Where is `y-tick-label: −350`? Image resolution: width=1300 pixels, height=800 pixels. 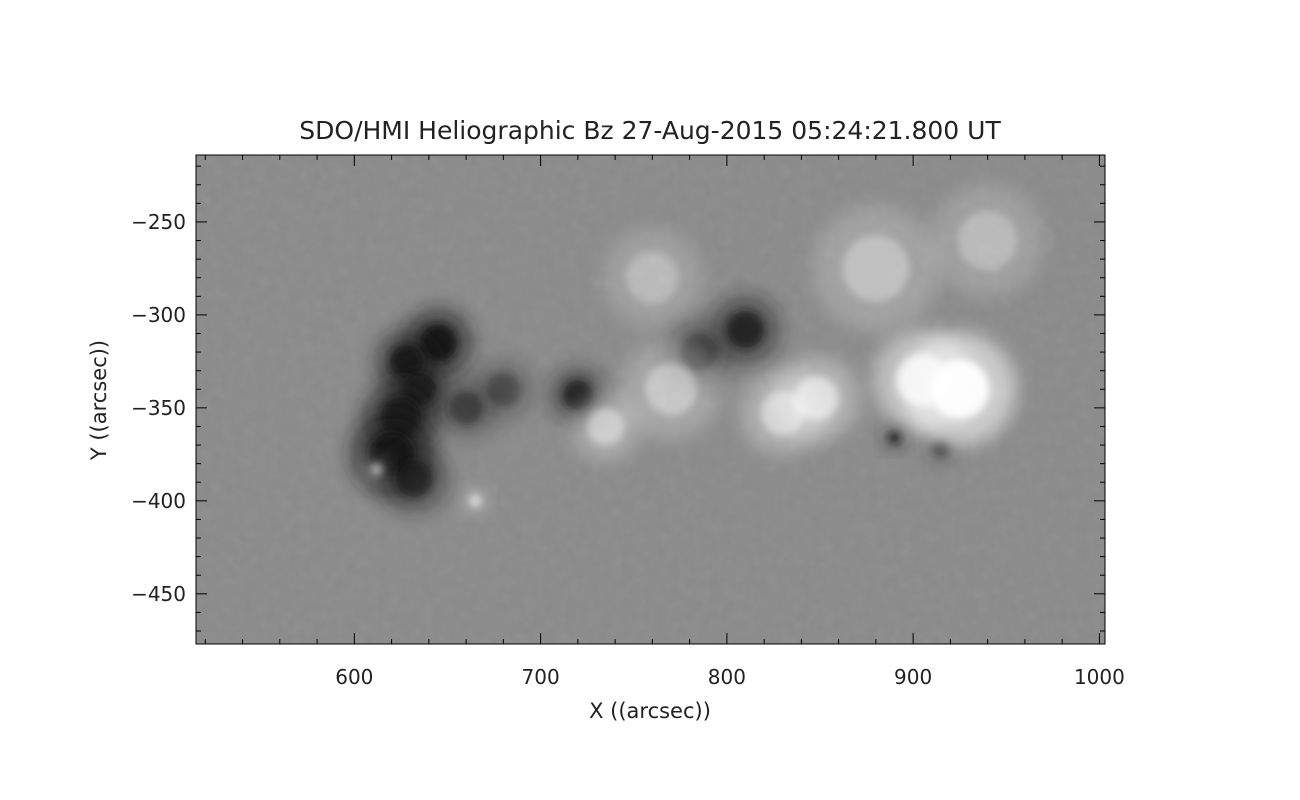 y-tick-label: −350 is located at coordinates (158, 408).